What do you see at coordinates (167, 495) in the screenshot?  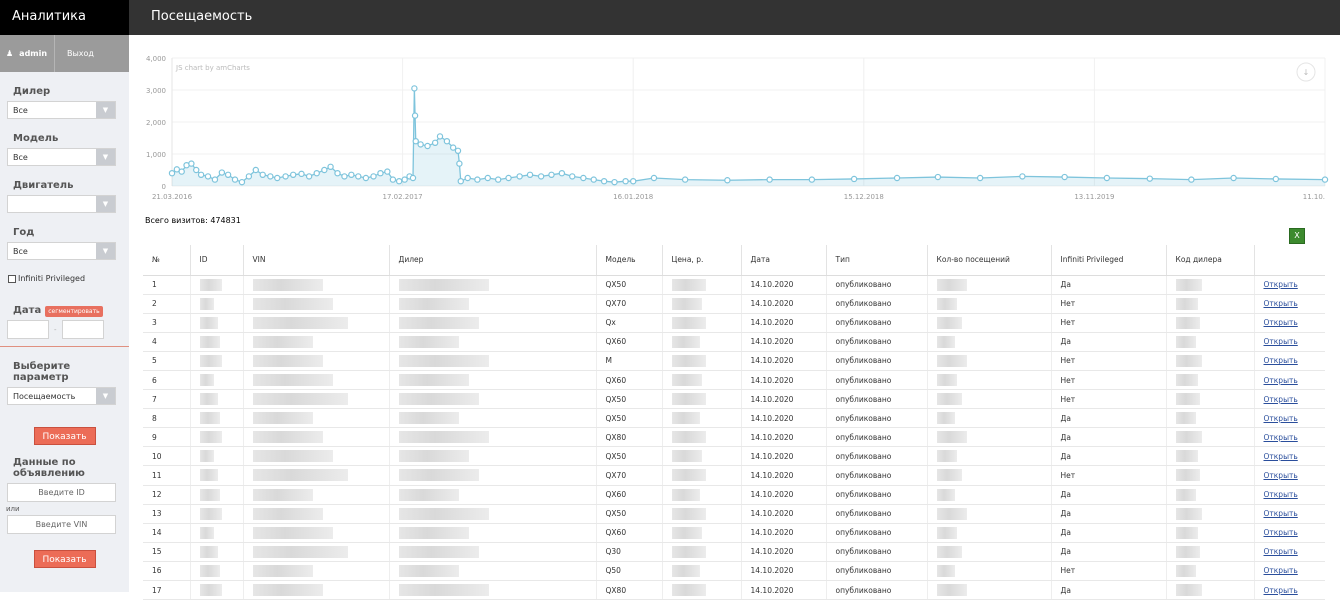 I see `cell: 12` at bounding box center [167, 495].